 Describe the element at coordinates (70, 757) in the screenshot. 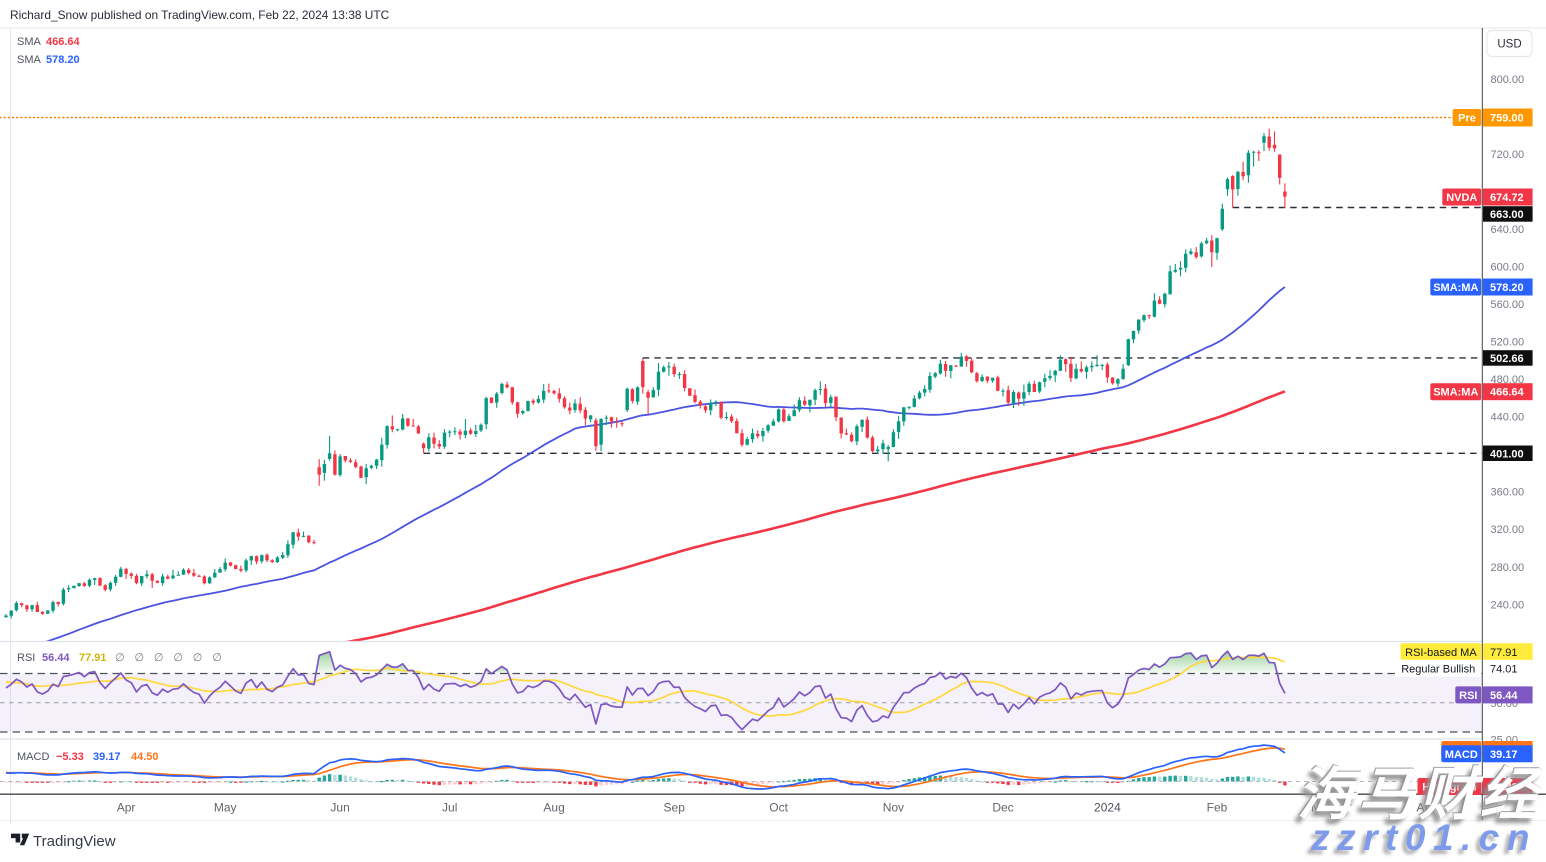

I see `svg-text: −5.33` at that location.